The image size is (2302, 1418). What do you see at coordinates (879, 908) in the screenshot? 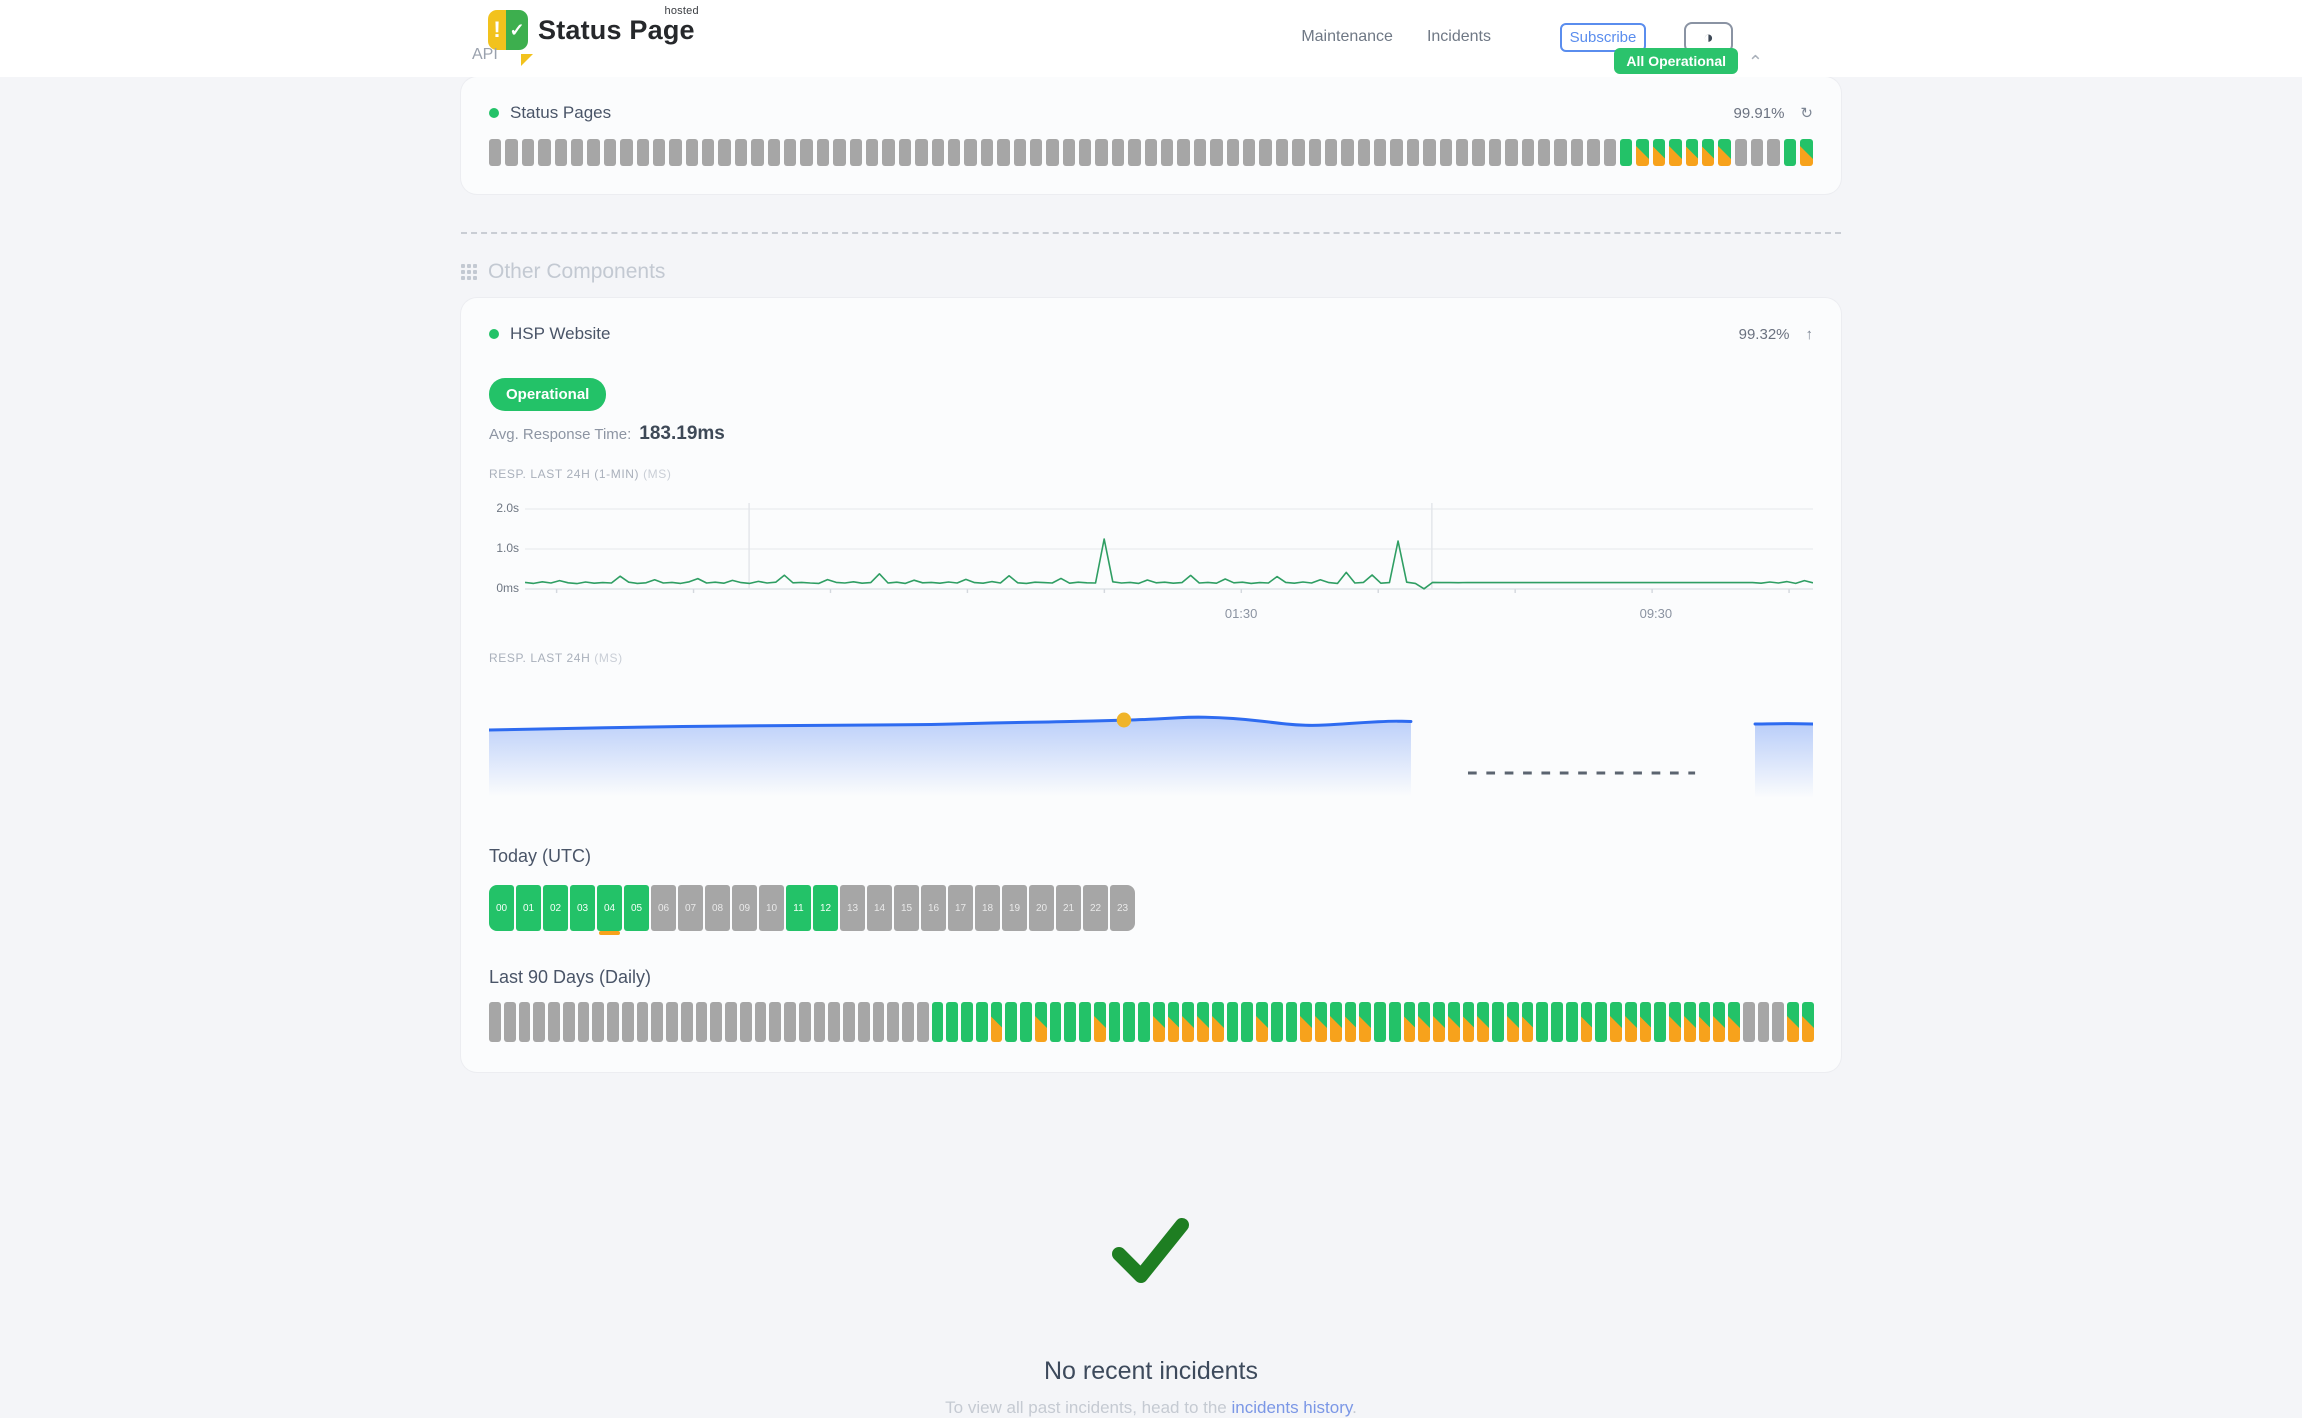
I see `hour-block: 14` at bounding box center [879, 908].